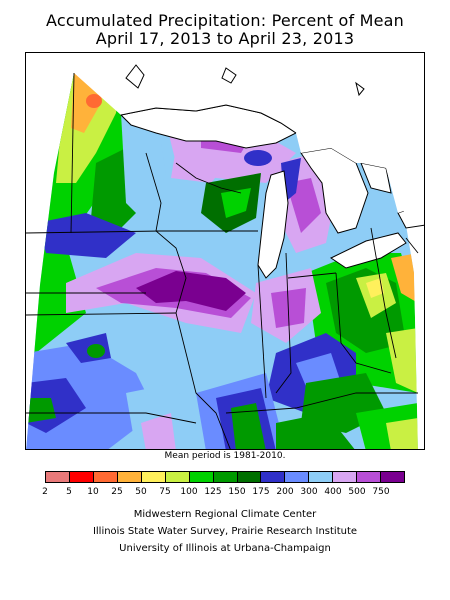 The height and width of the screenshot is (600, 450). I want to click on color-legend, so click(225, 477).